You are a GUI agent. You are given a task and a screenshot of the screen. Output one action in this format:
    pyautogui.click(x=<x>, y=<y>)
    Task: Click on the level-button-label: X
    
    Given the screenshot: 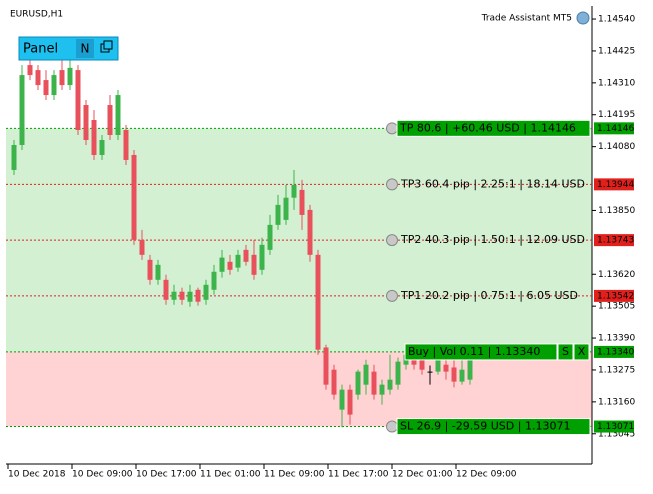 What is the action you would take?
    pyautogui.click(x=582, y=351)
    